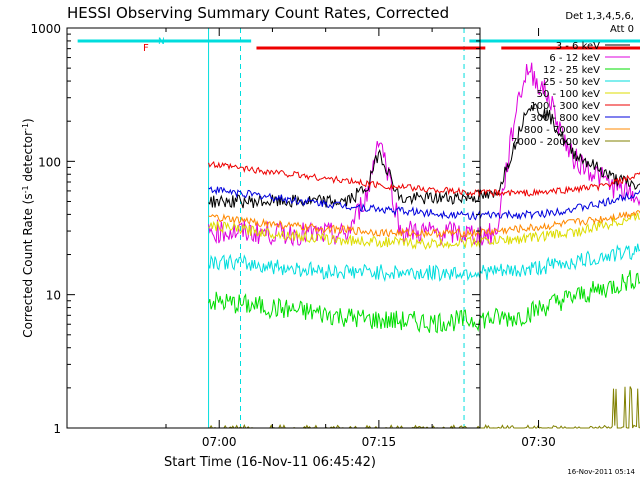 Image resolution: width=640 pixels, height=480 pixels. Describe the element at coordinates (379, 442) in the screenshot. I see `x-tick-label: 07:15` at that location.